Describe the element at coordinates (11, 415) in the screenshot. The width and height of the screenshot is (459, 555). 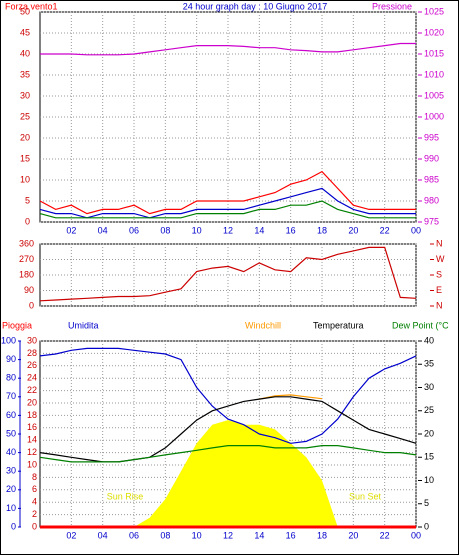
I see `y-tick-label: 60` at that location.